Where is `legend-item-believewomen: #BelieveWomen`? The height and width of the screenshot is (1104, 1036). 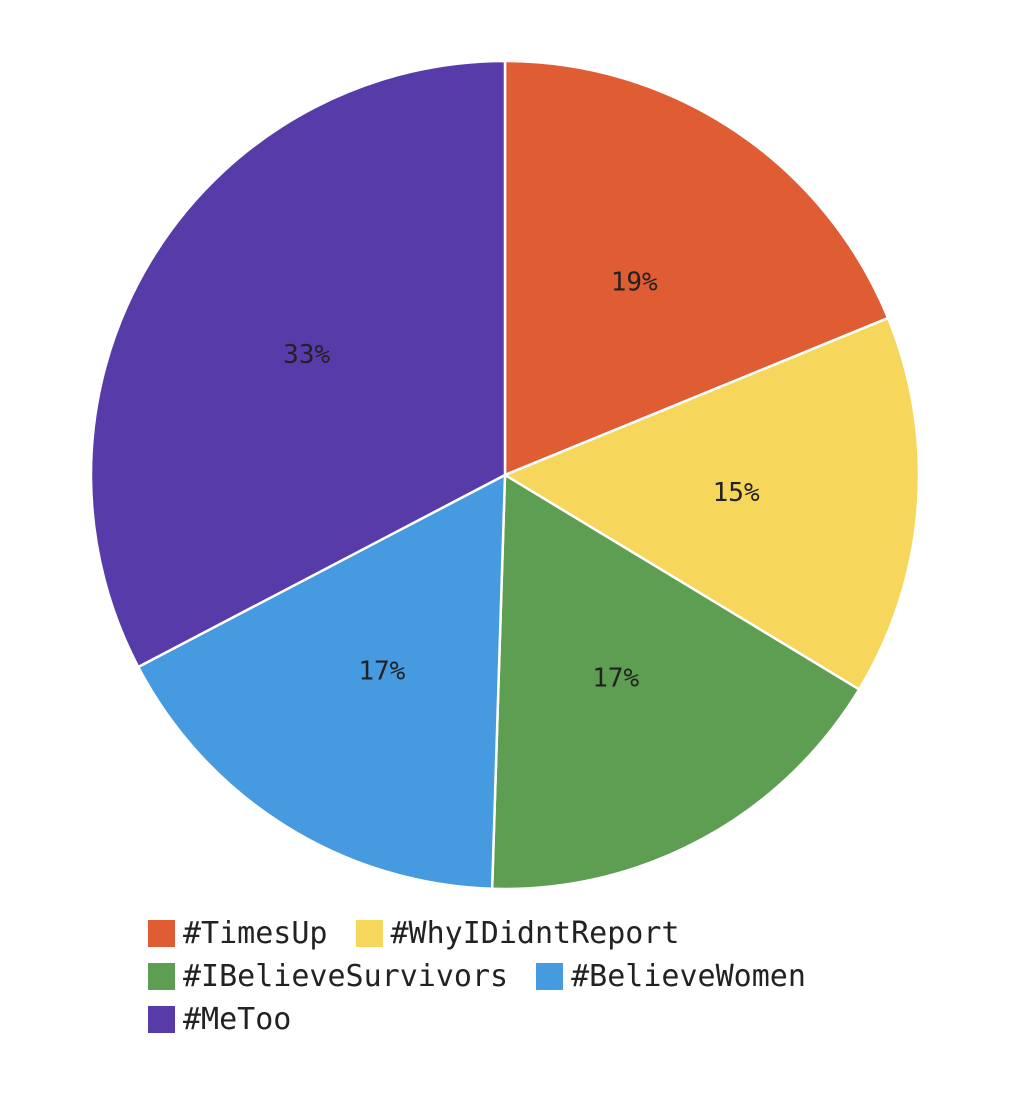 legend-item-believewomen: #BelieveWomen is located at coordinates (671, 976).